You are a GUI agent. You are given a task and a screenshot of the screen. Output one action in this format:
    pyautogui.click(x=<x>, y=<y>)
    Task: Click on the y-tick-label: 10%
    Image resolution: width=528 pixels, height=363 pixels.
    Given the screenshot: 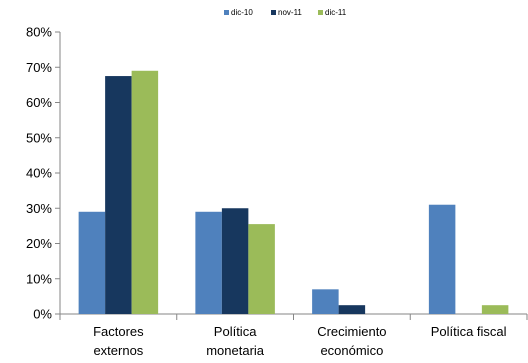 What is the action you would take?
    pyautogui.click(x=39, y=278)
    